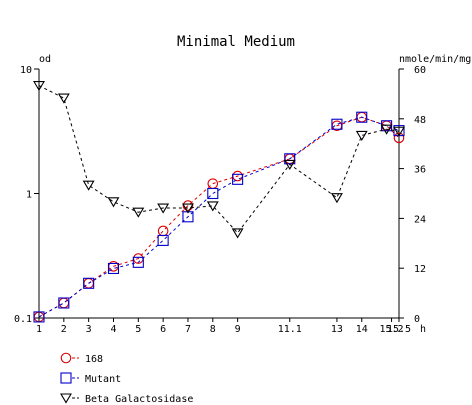 The height and width of the screenshot is (405, 472). Describe the element at coordinates (399, 329) in the screenshot. I see `x-tick-label: 15.5` at that location.